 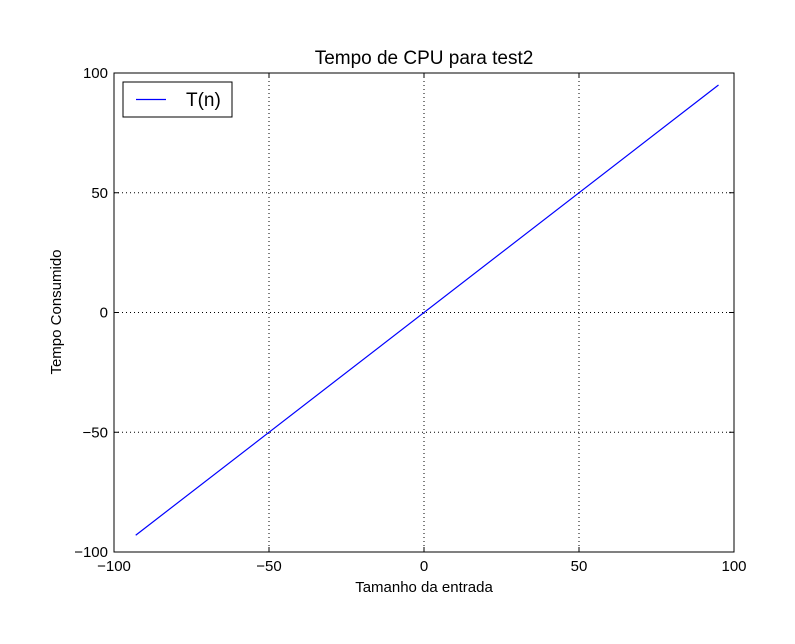 What do you see at coordinates (203, 100) in the screenshot?
I see `legend-label: T(n)` at bounding box center [203, 100].